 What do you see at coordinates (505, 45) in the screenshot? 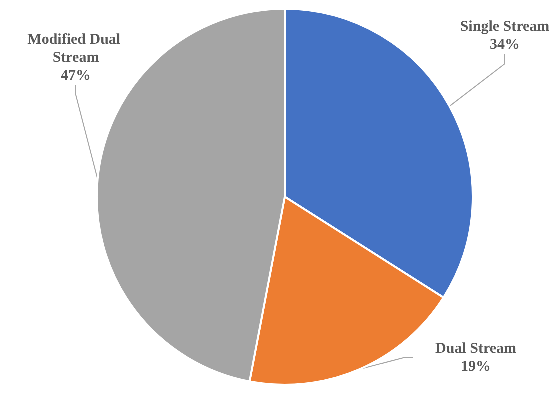
I see `data-label: 34%` at bounding box center [505, 45].